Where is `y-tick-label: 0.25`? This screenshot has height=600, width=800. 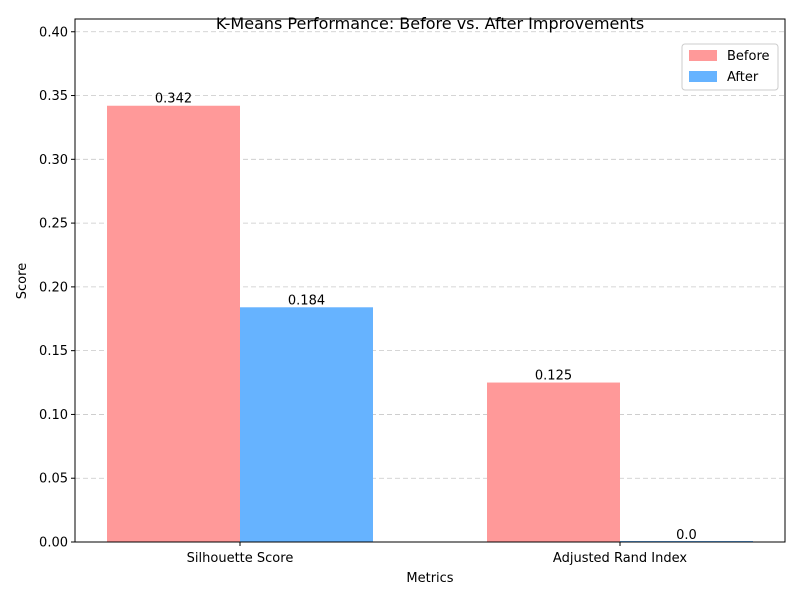
y-tick-label: 0.25 is located at coordinates (53, 224).